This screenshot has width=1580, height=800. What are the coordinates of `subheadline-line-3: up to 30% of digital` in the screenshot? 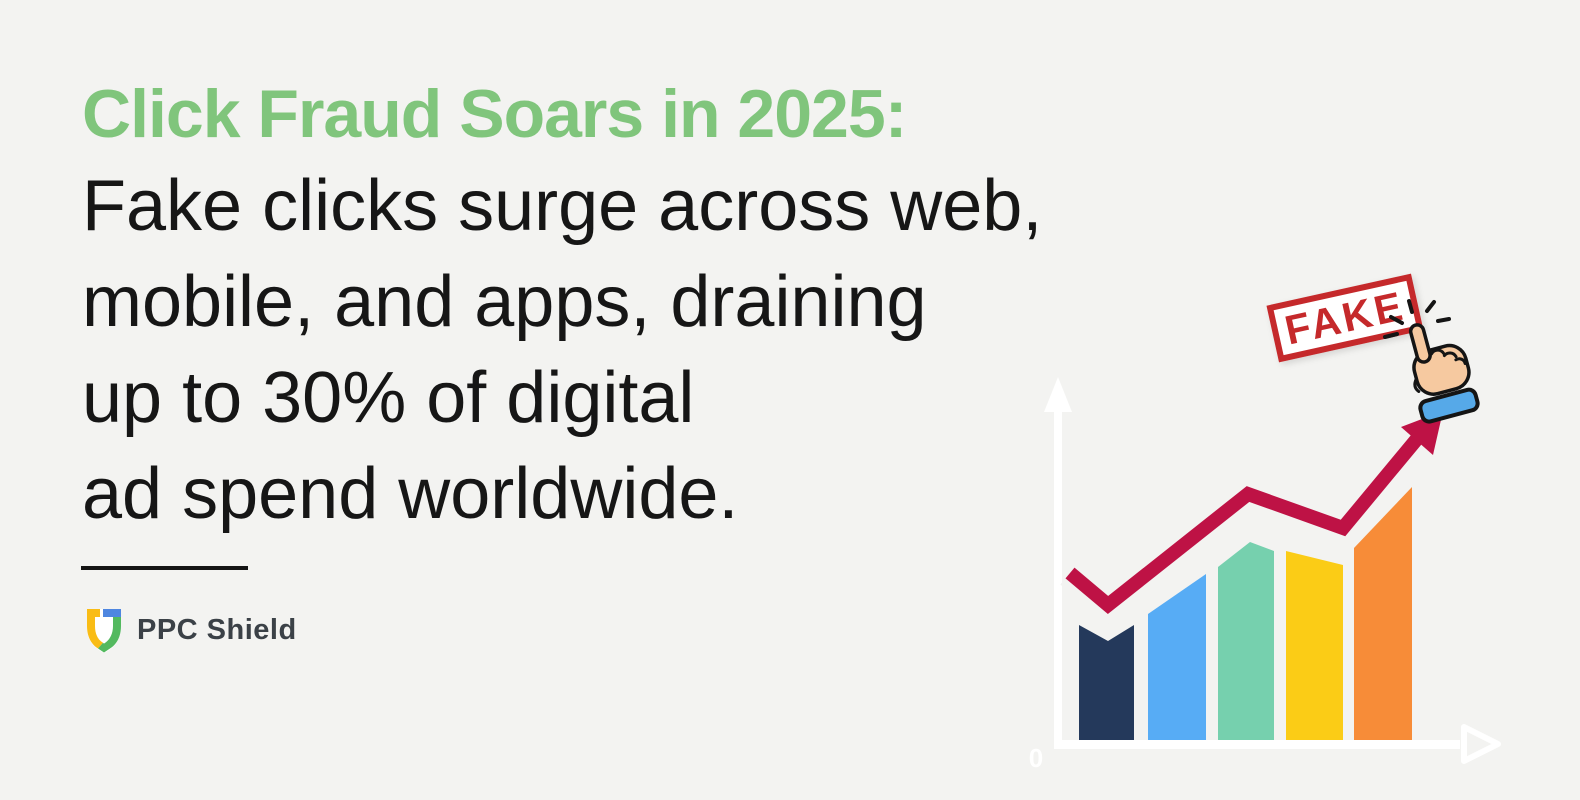 It's located at (388, 398).